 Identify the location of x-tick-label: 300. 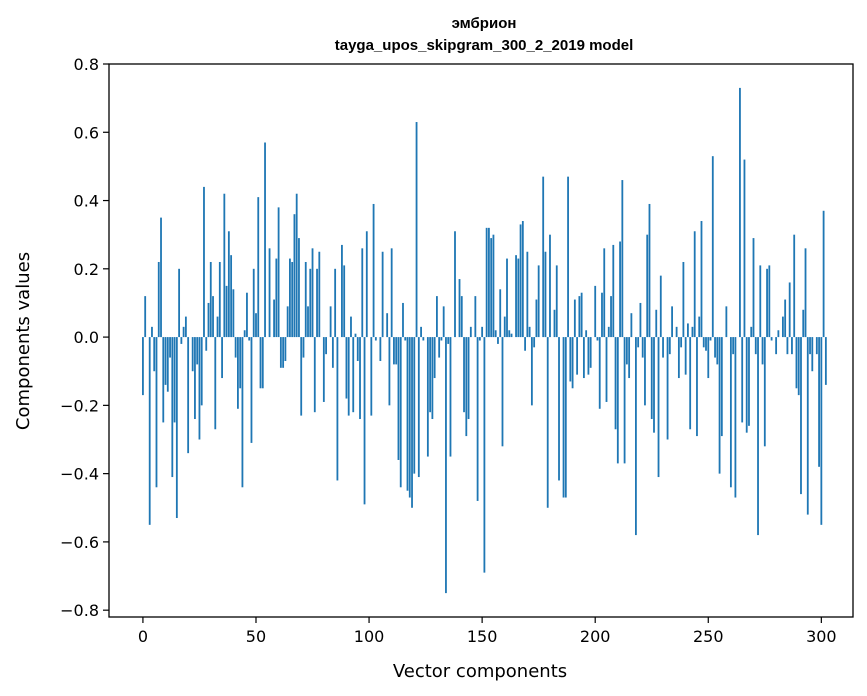
(821, 636).